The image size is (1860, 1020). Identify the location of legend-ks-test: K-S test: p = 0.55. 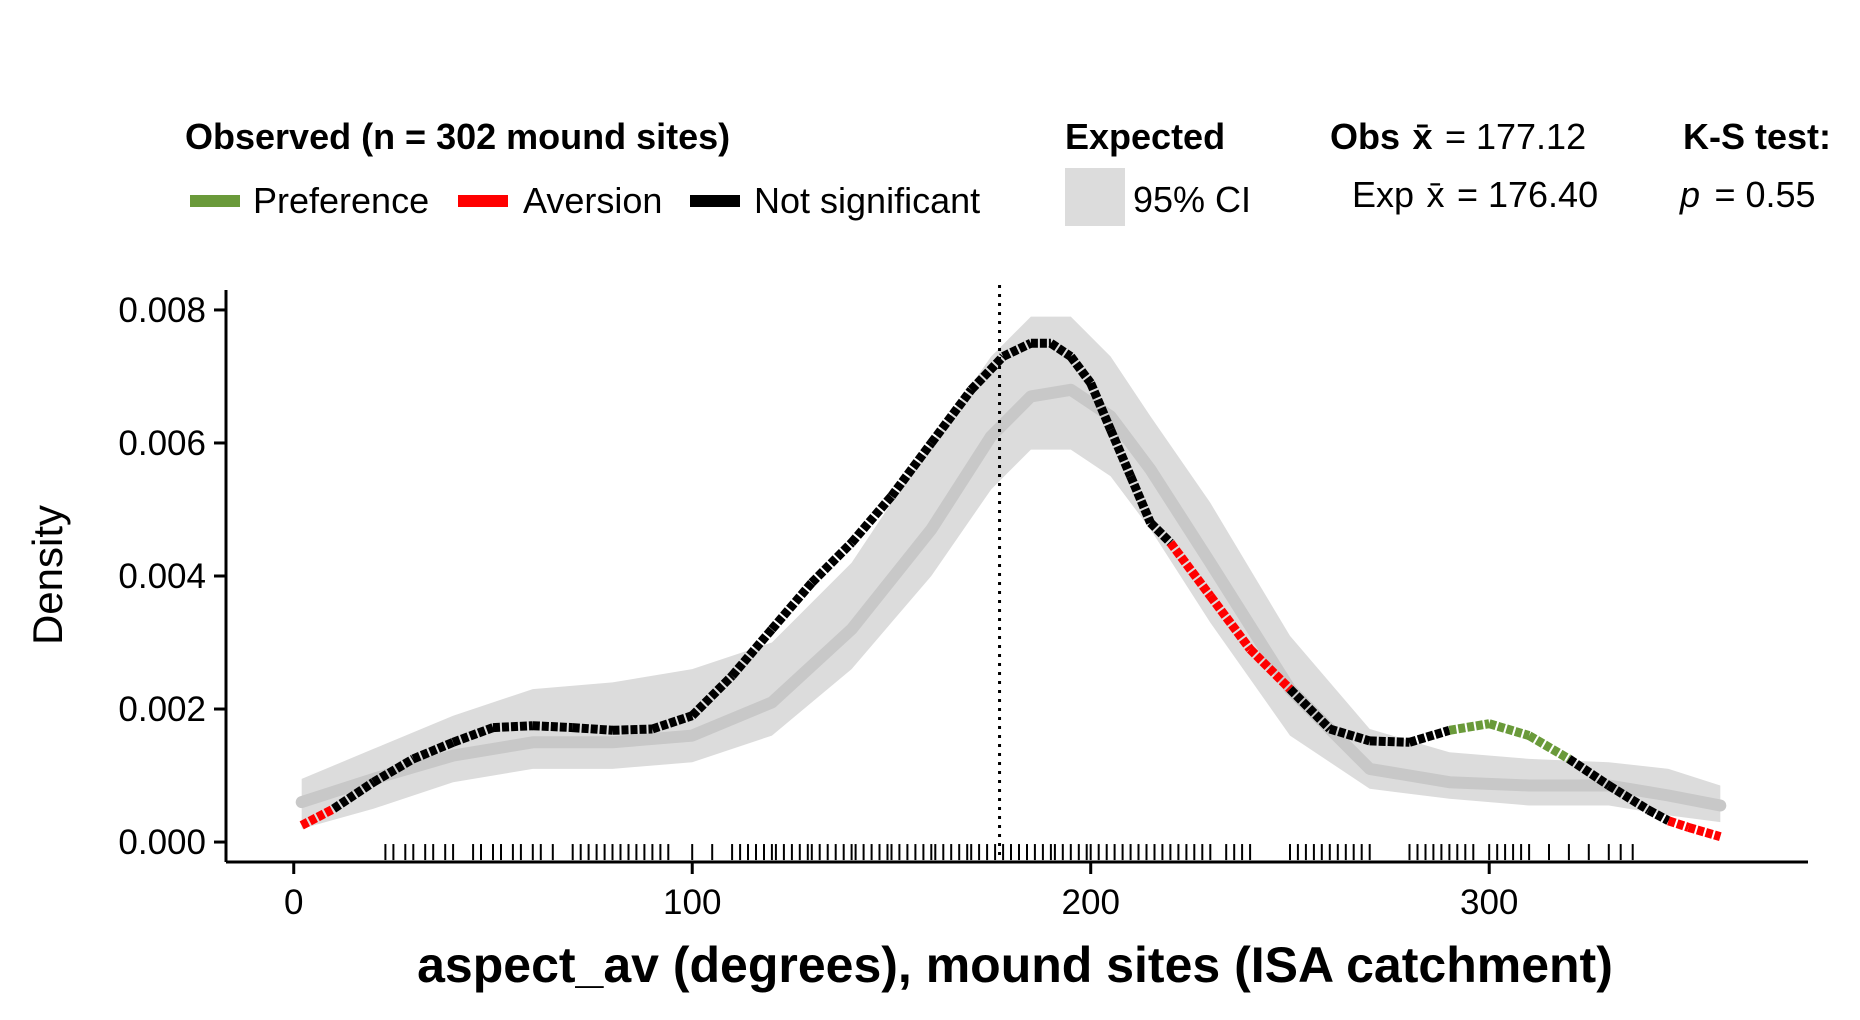
(1755, 165).